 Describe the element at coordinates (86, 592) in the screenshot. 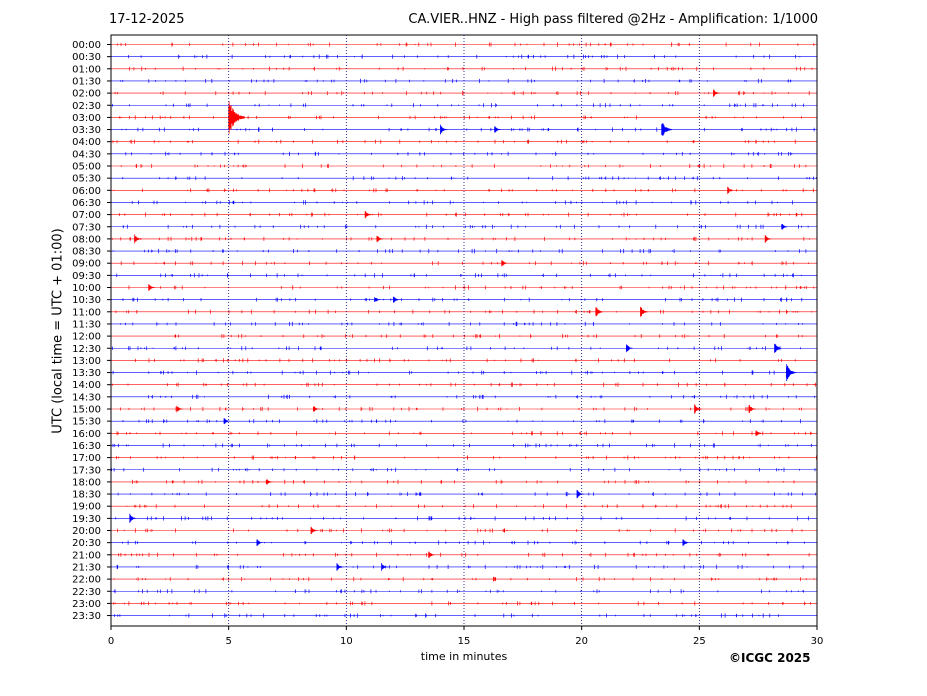

I see `y-tick-label: 22:30` at that location.